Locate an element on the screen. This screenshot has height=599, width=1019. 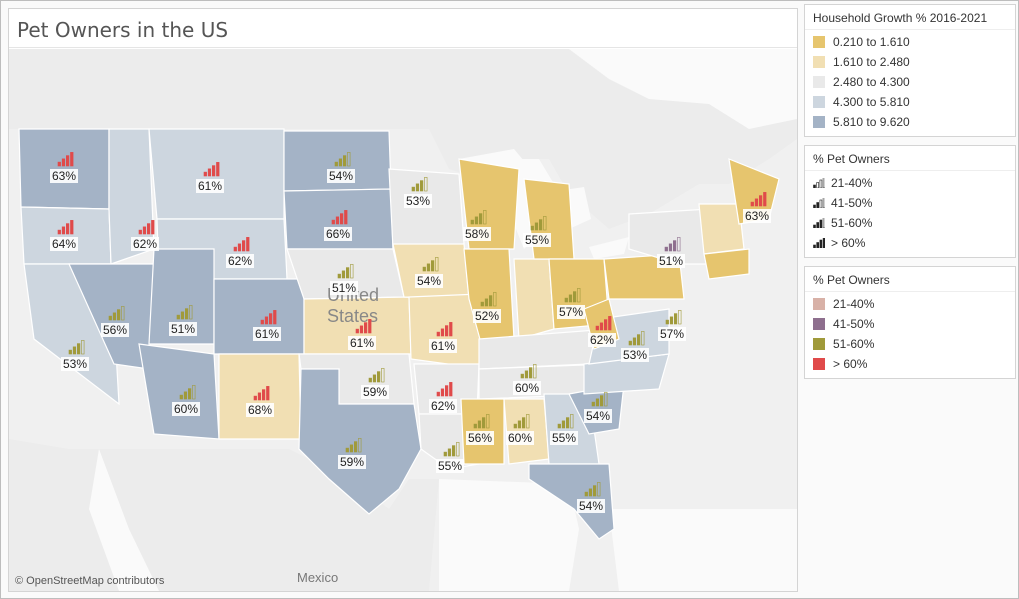
state-wi is located at coordinates (489, 204).